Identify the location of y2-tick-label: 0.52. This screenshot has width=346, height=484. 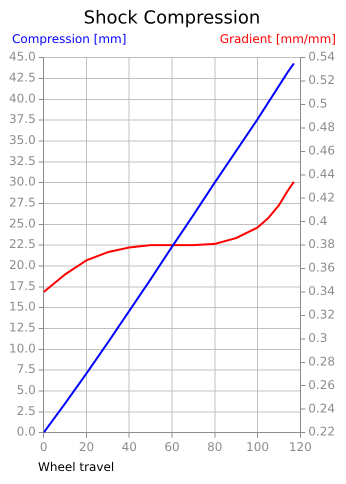
(321, 80).